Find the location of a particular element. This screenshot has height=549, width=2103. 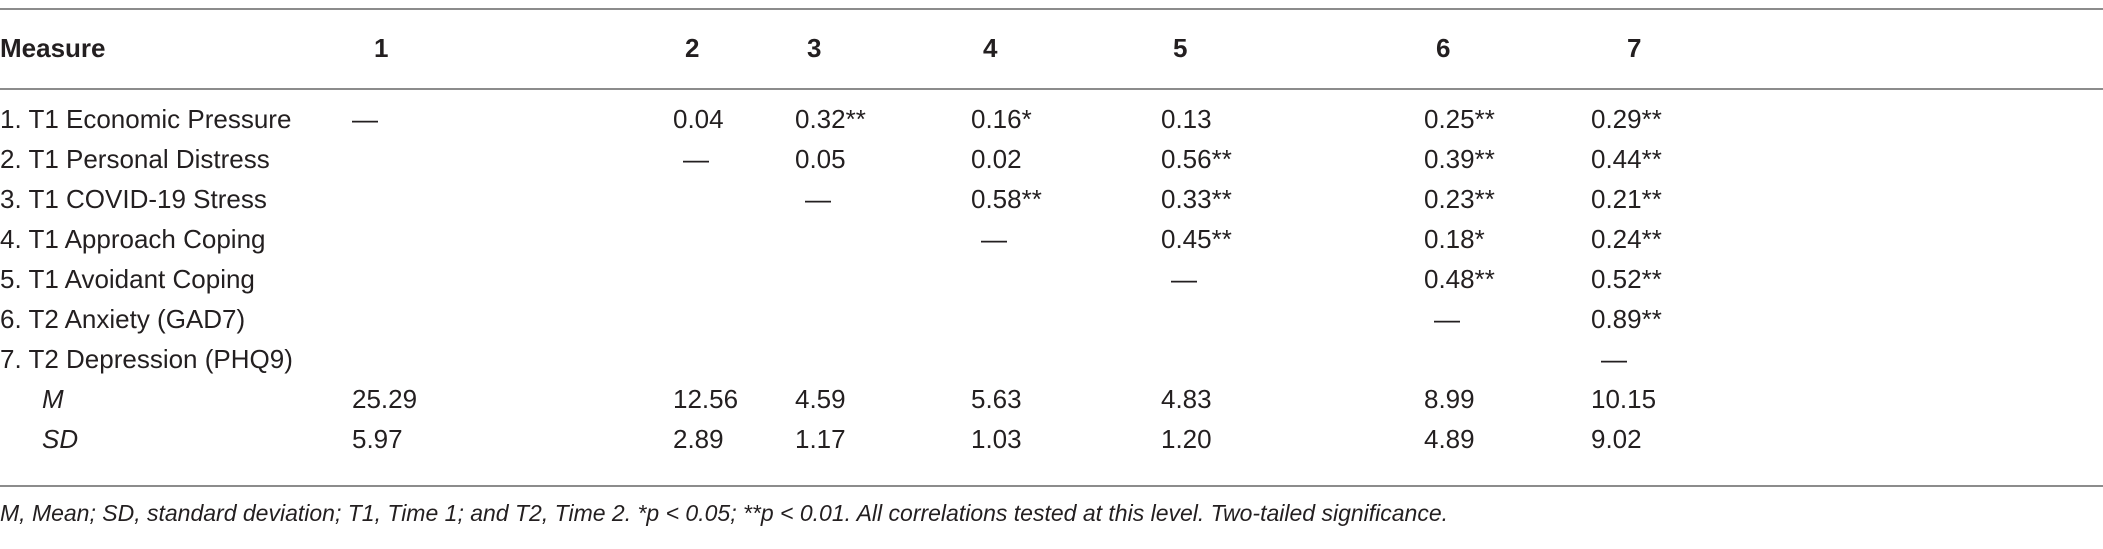

table-cell: 0.39** is located at coordinates (1459, 158).